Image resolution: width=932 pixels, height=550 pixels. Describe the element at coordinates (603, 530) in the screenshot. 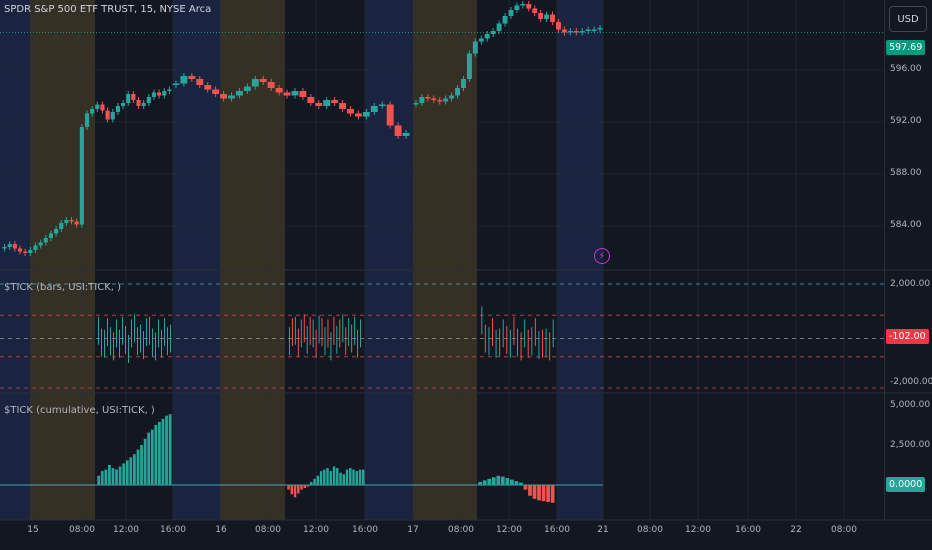

I see `time-label: 21` at that location.